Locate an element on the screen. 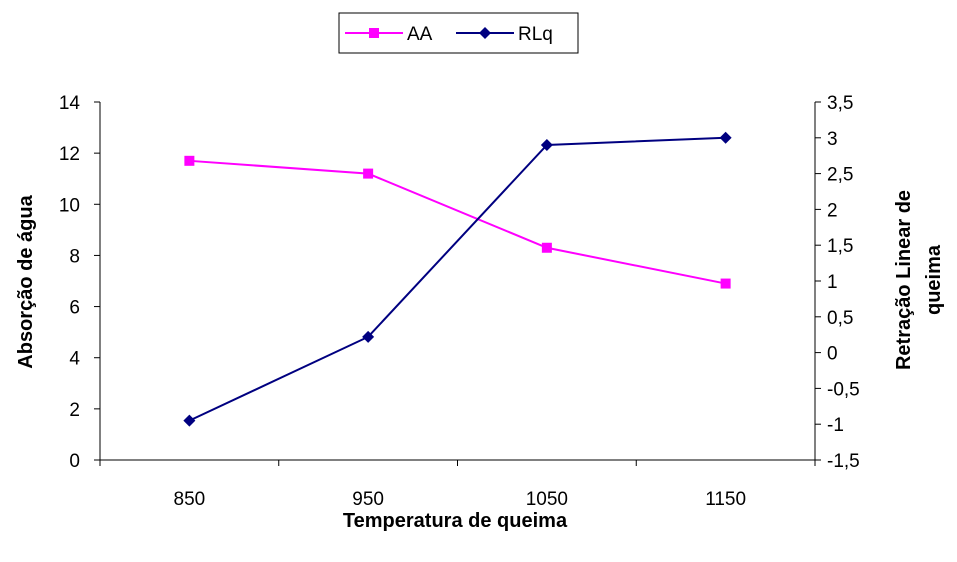  legend-rlq-label: RLq is located at coordinates (535, 34).